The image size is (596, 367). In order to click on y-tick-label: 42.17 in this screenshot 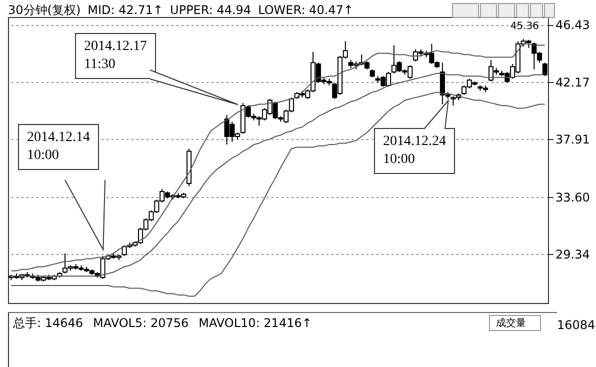, I will do `click(573, 82)`.